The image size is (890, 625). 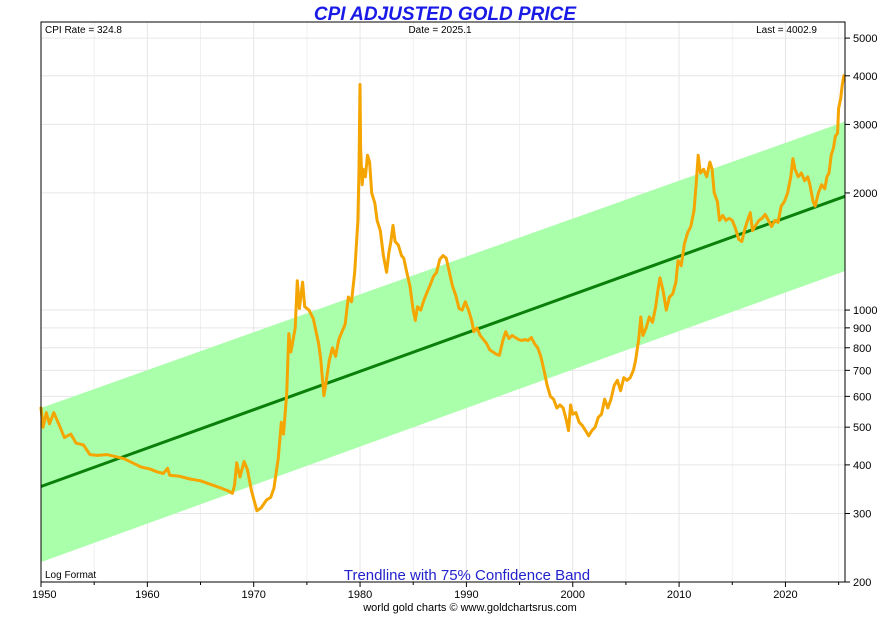 What do you see at coordinates (862, 349) in the screenshot?
I see `y-tick-label: 800` at bounding box center [862, 349].